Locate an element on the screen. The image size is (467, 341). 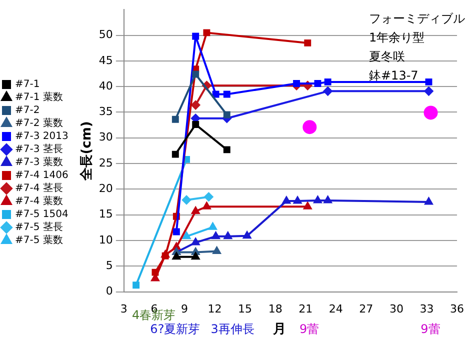
annotation: フォーミディブル is located at coordinates (417, 19).